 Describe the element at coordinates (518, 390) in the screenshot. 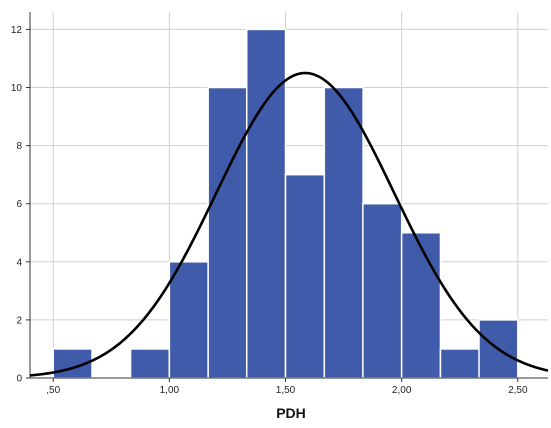

I see `x-tick-label-4: 2,50` at that location.